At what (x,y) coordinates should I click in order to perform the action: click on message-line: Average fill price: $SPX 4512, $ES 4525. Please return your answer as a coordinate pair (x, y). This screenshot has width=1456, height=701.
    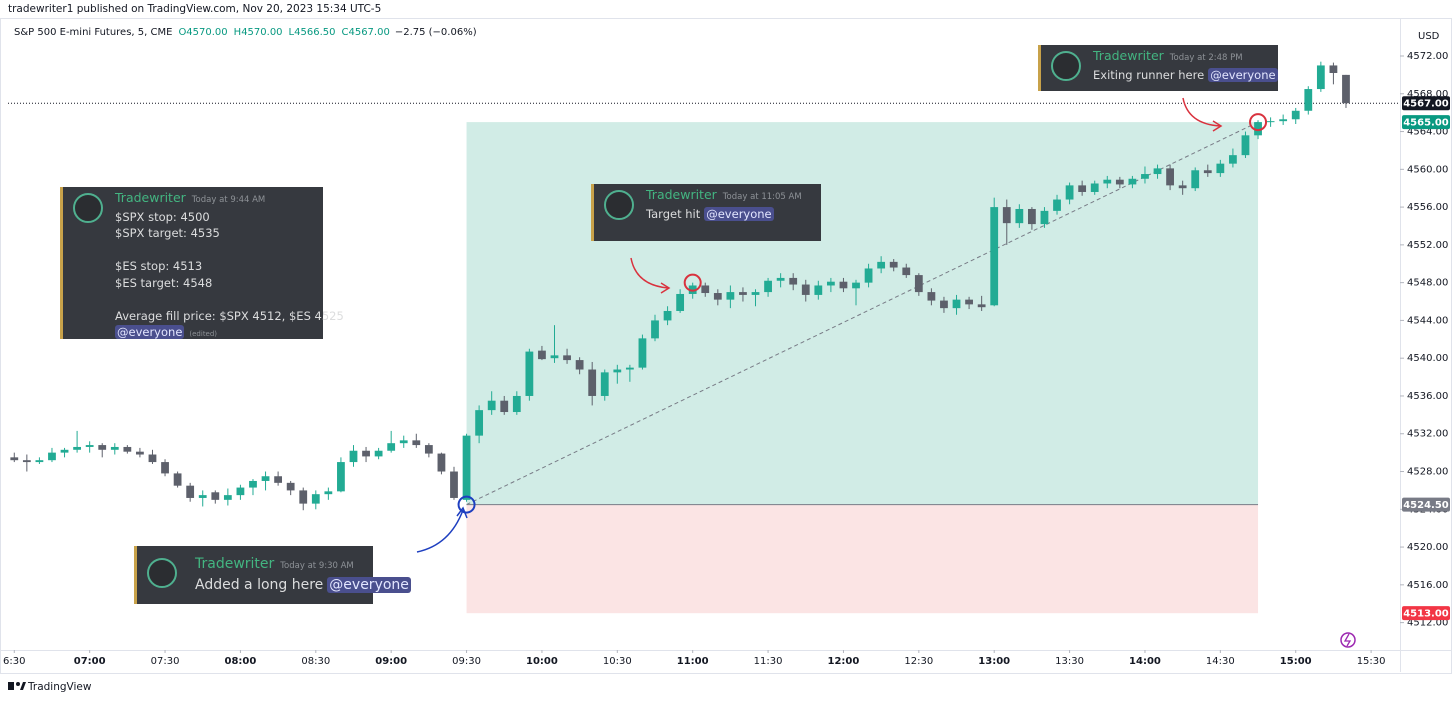
    Looking at the image, I should click on (229, 315).